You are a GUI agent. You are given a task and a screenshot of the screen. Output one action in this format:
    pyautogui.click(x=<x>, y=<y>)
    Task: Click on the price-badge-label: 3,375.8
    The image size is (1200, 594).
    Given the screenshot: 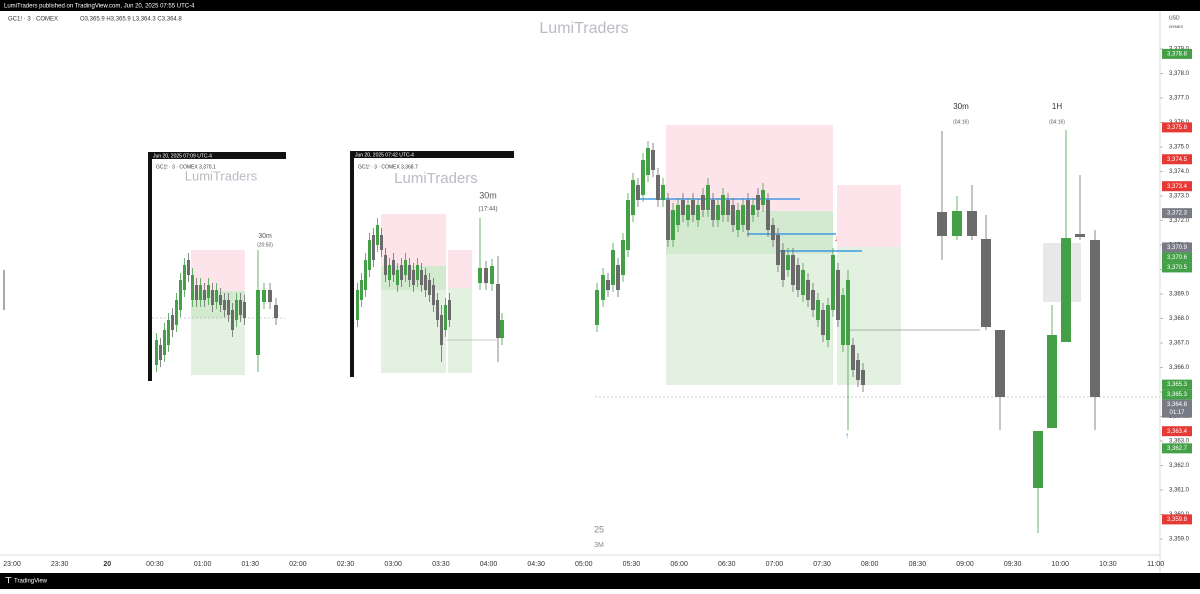 What is the action you would take?
    pyautogui.click(x=1177, y=128)
    